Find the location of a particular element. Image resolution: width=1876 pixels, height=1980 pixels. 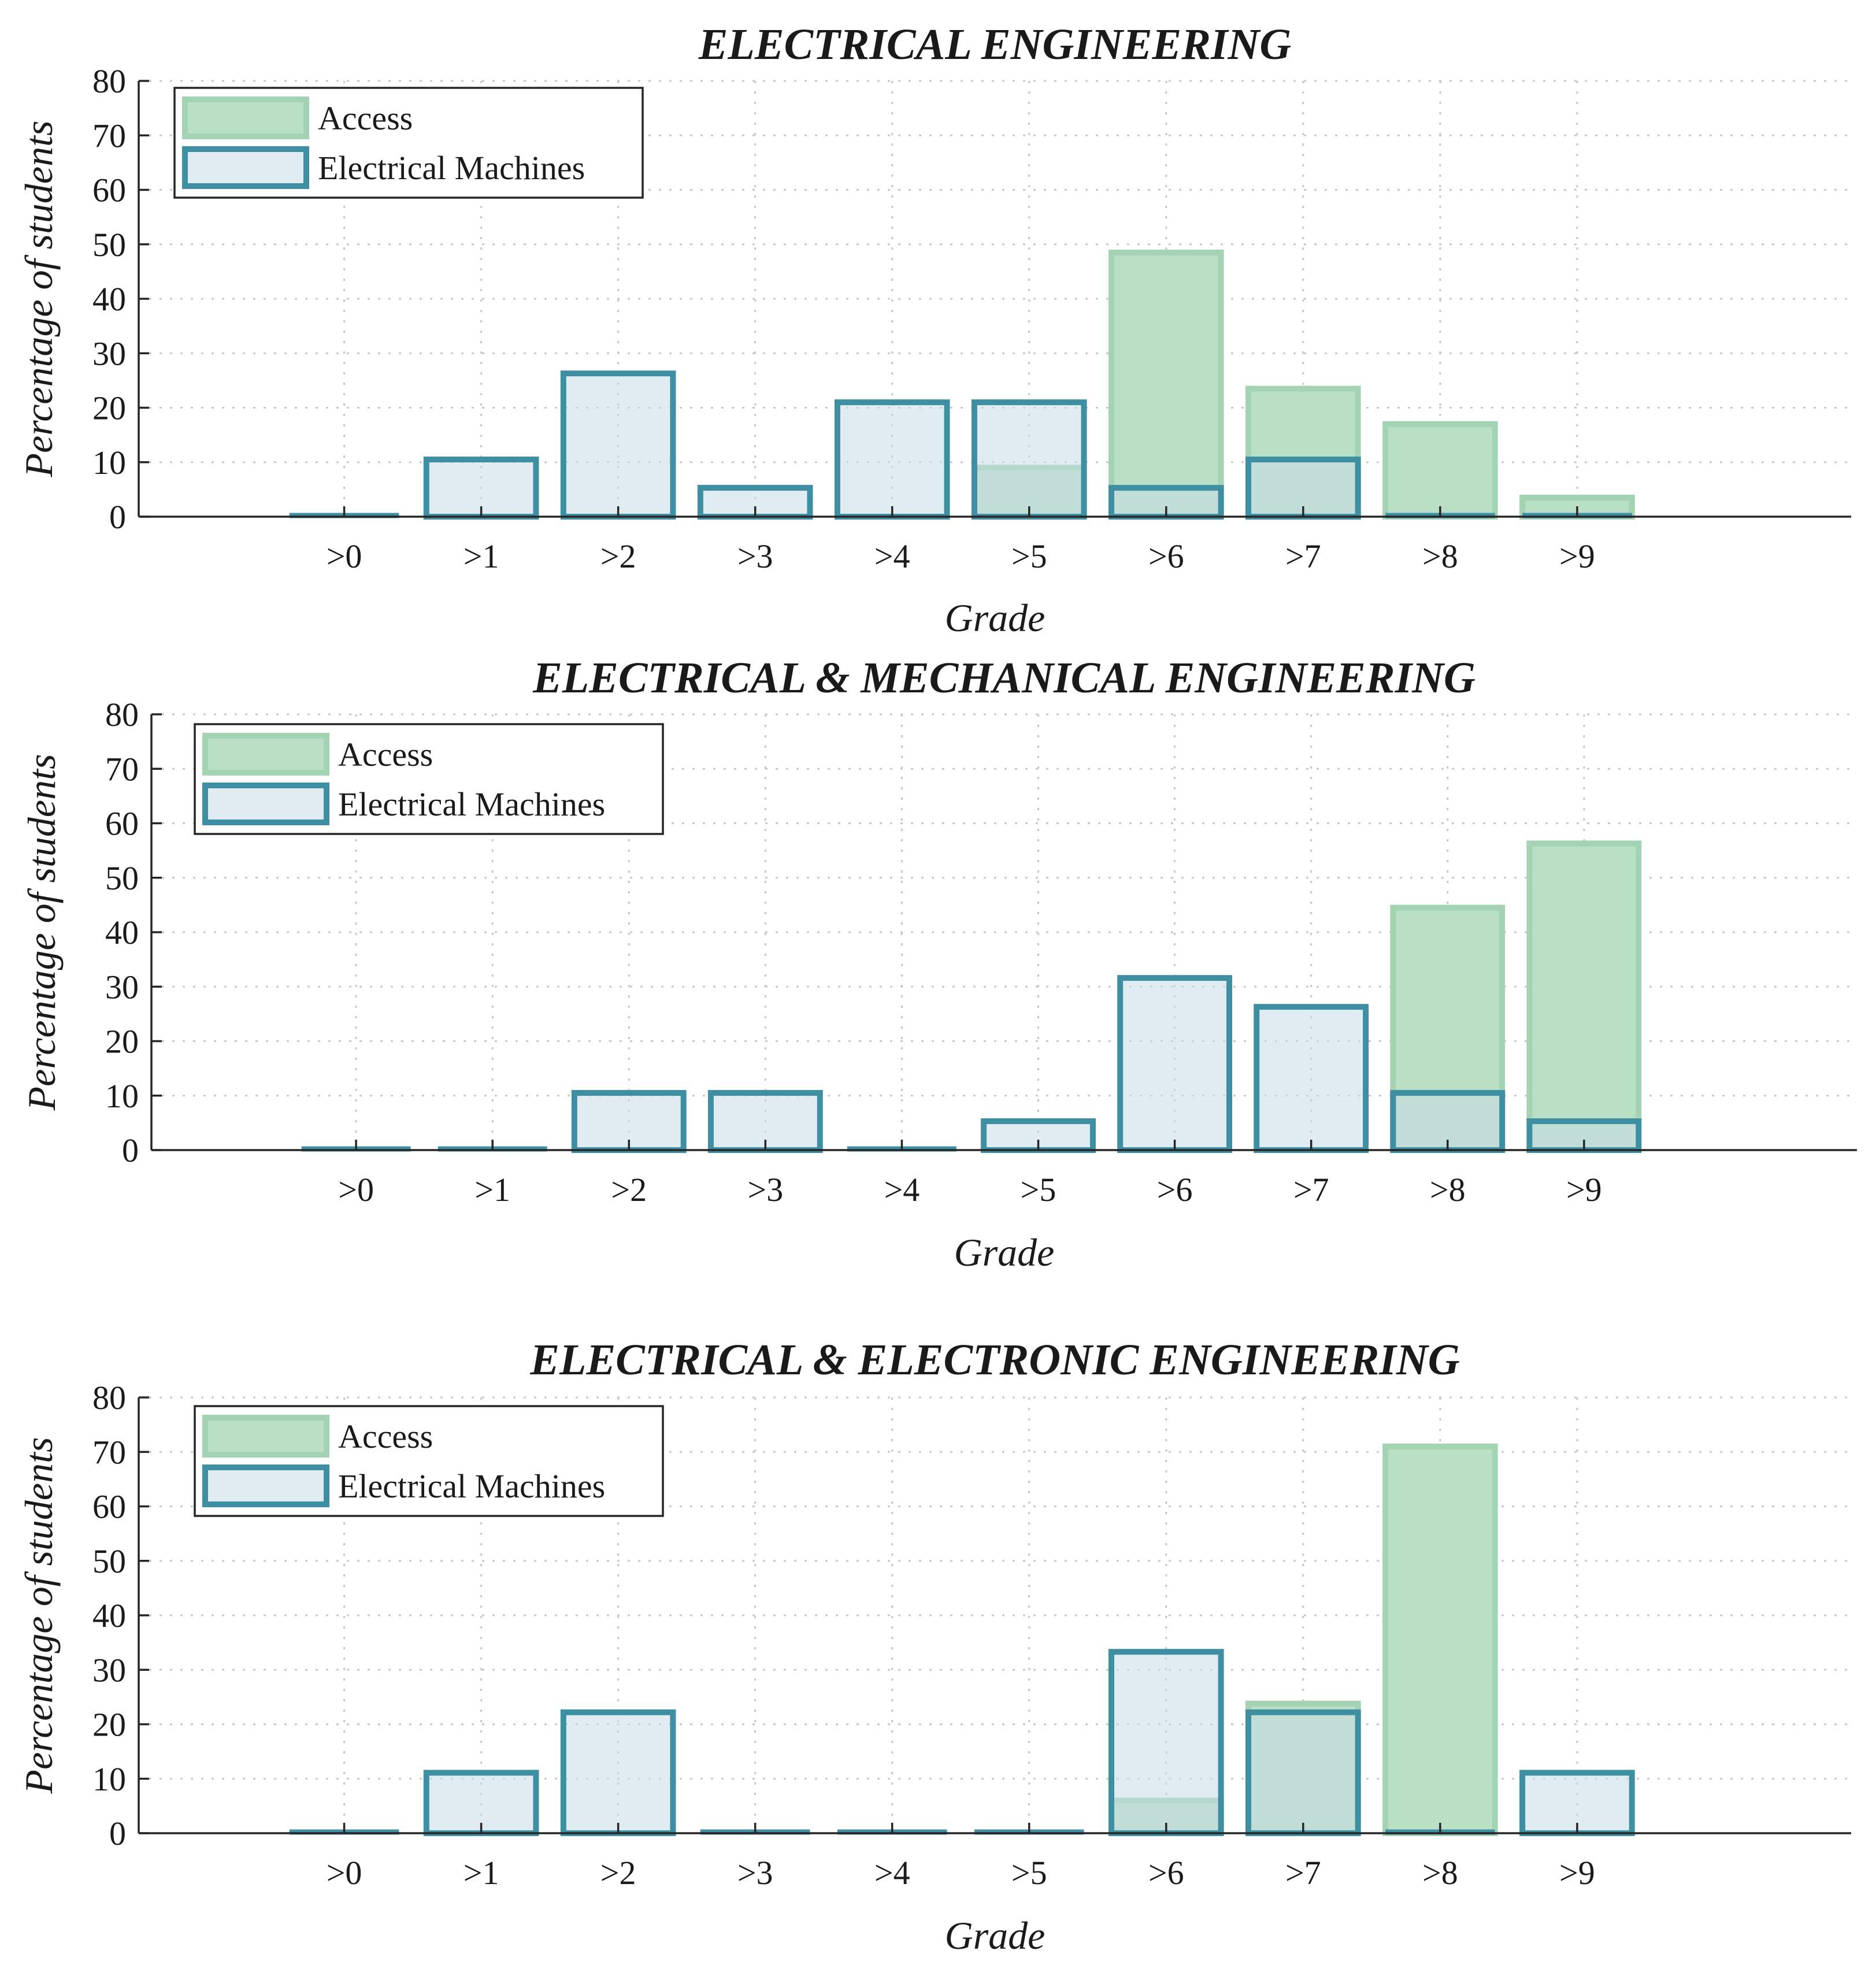

chart-title: ELECTRICAL & MECHANICAL ENGINEERING is located at coordinates (1003, 678).